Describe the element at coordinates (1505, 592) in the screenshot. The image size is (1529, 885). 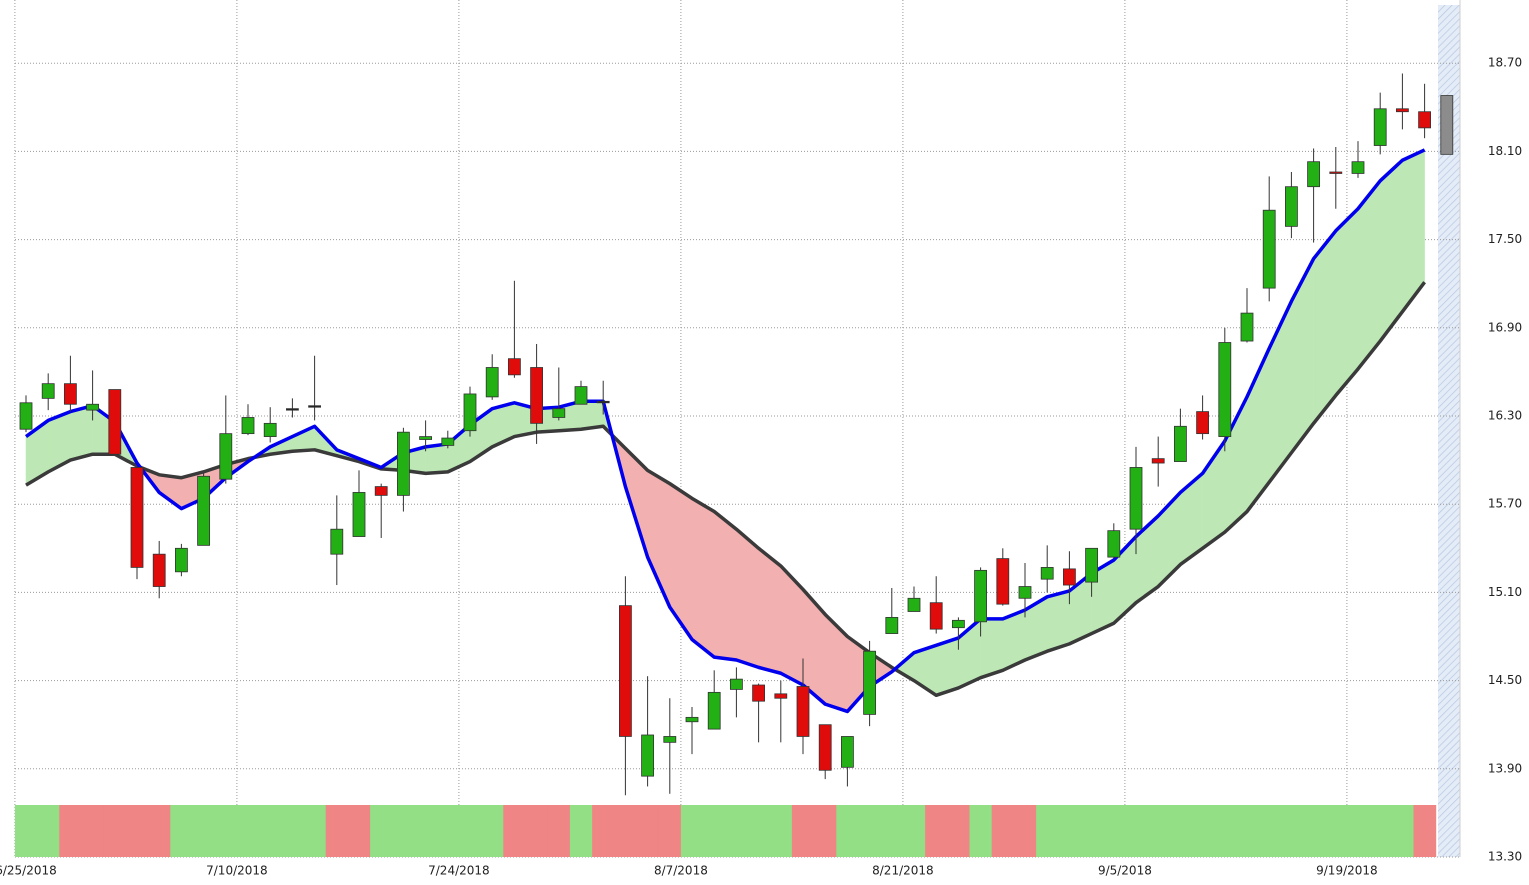
I see `y-tick-label: 15.10` at that location.